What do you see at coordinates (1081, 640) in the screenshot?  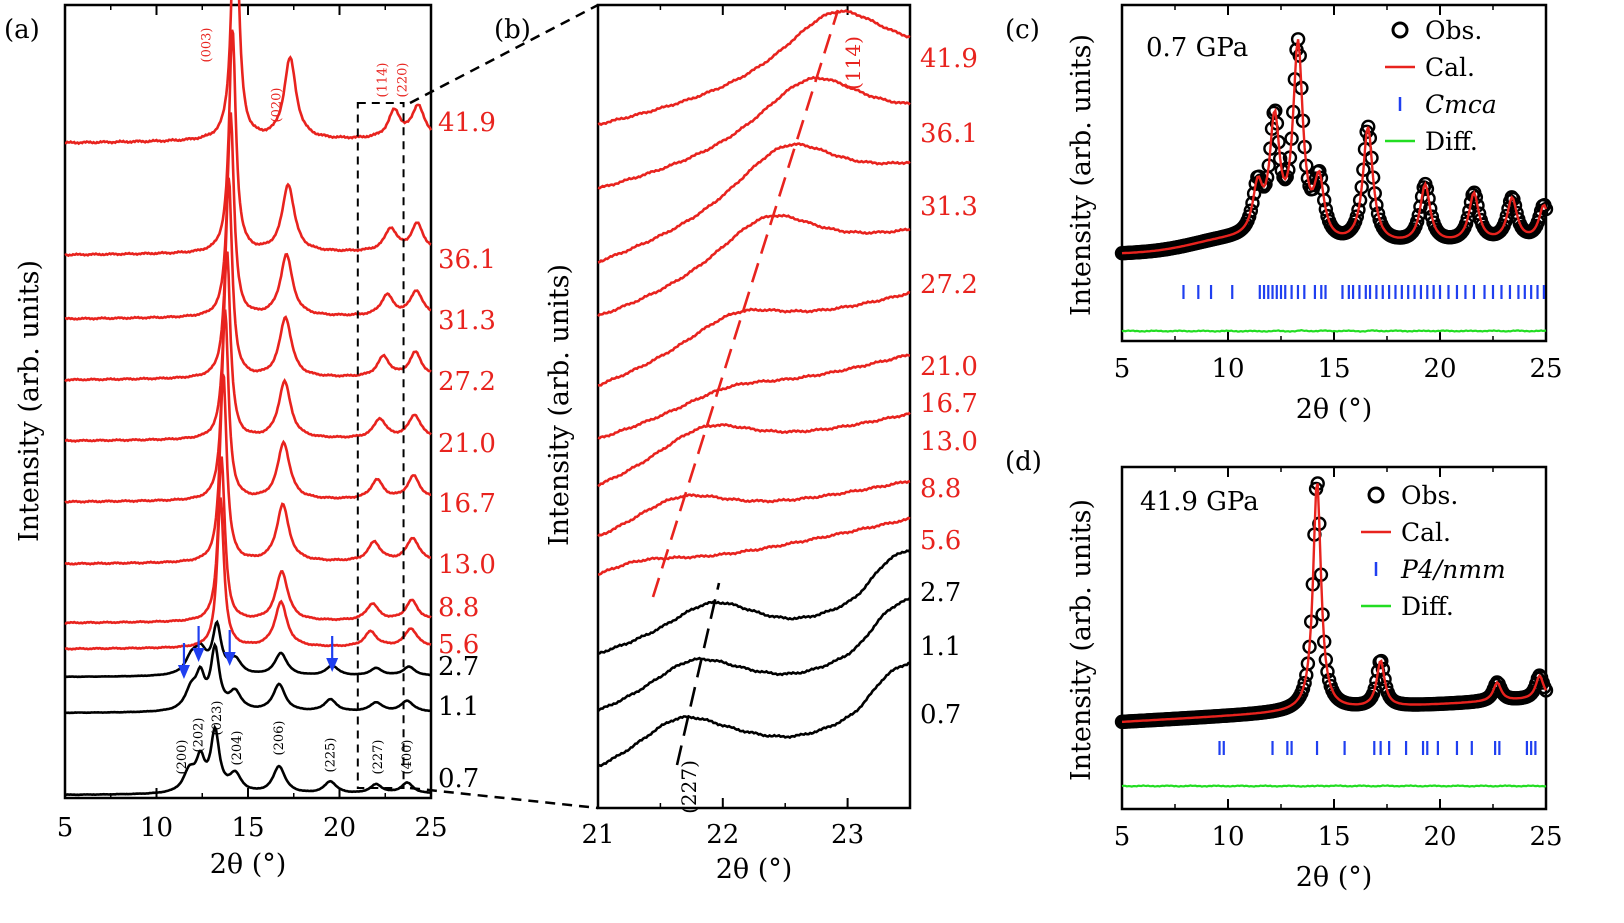 I see `panel-d-ylabel: Intensity (arb. units)` at bounding box center [1081, 640].